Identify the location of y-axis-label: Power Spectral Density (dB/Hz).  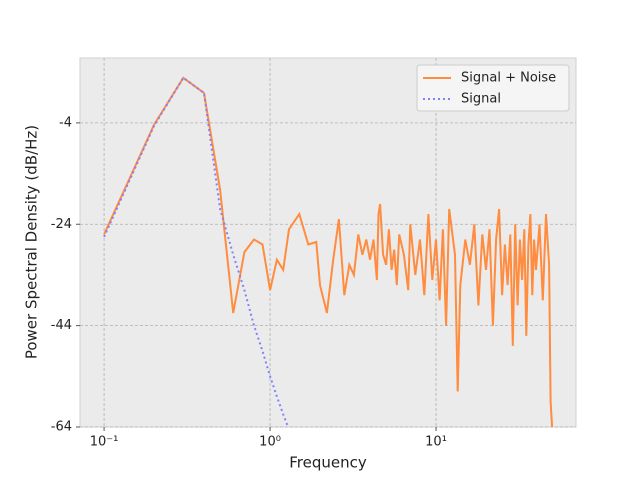
(32, 242).